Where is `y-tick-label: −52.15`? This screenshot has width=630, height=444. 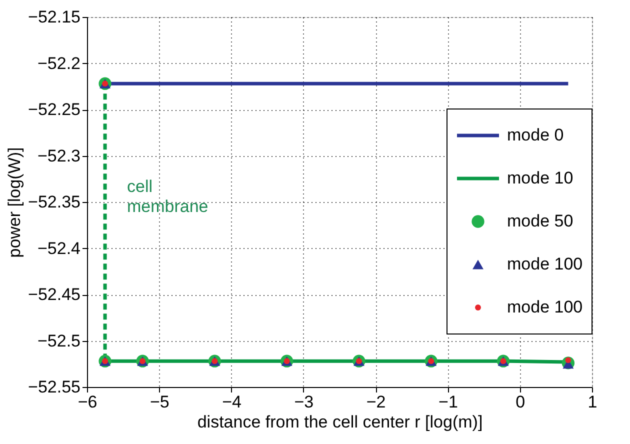 y-tick-label: −52.15 is located at coordinates (54, 17).